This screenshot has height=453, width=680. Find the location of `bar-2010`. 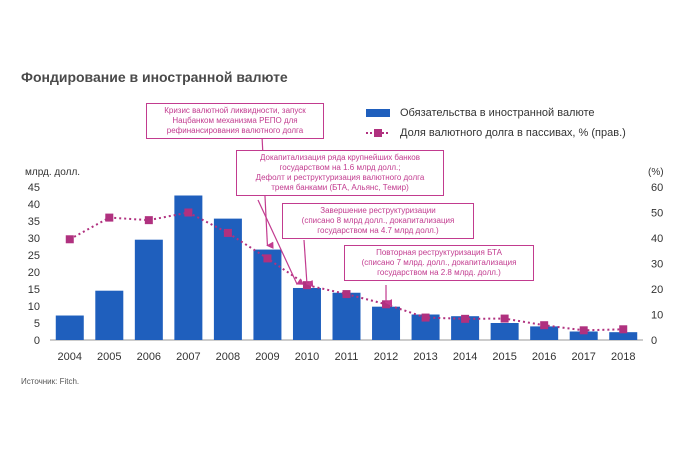

bar-2010 is located at coordinates (306, 313).